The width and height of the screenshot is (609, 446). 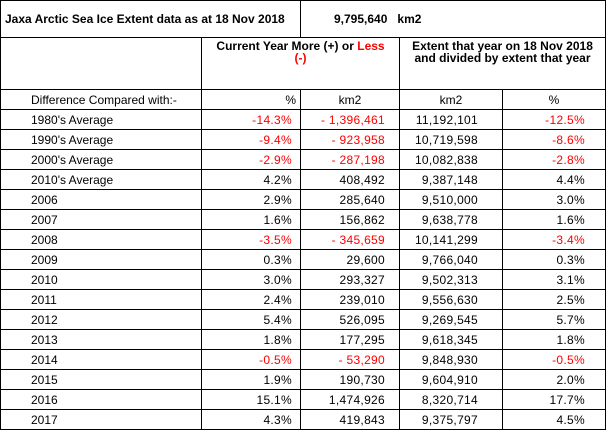 I want to click on table-row: 2006 2.9% 285,640 9,510,000 3.0%, so click(x=303, y=199).